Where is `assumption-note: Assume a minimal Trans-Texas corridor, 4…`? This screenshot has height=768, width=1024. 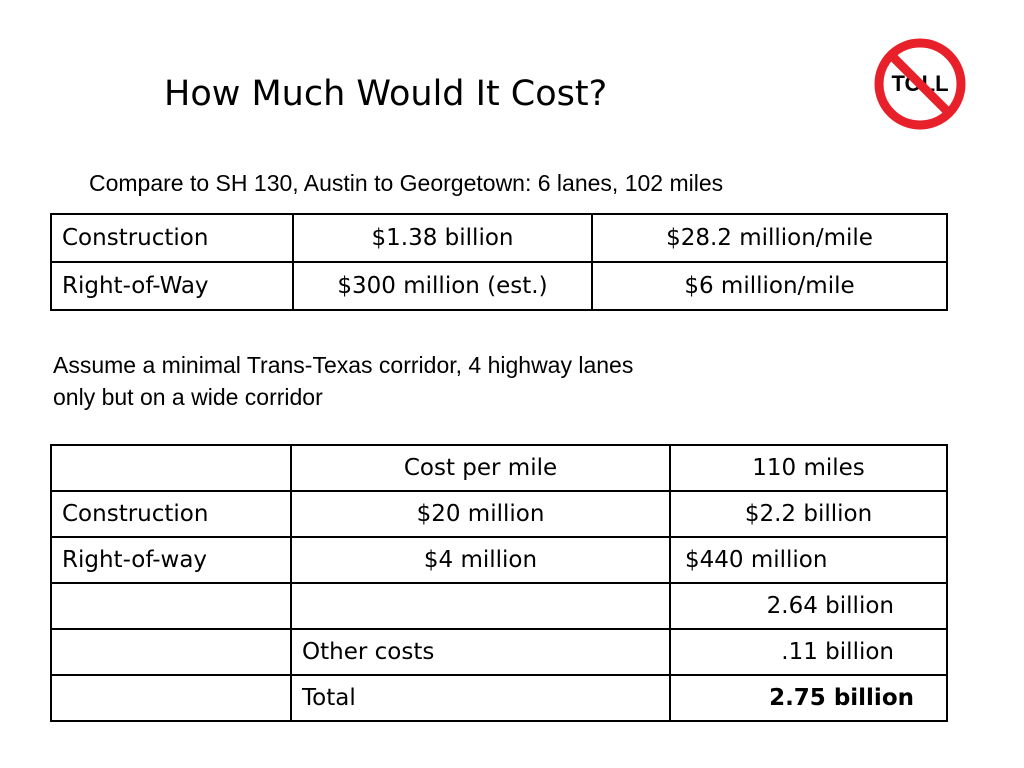
assumption-note: Assume a minimal Trans-Texas corridor, 4… is located at coordinates (343, 381).